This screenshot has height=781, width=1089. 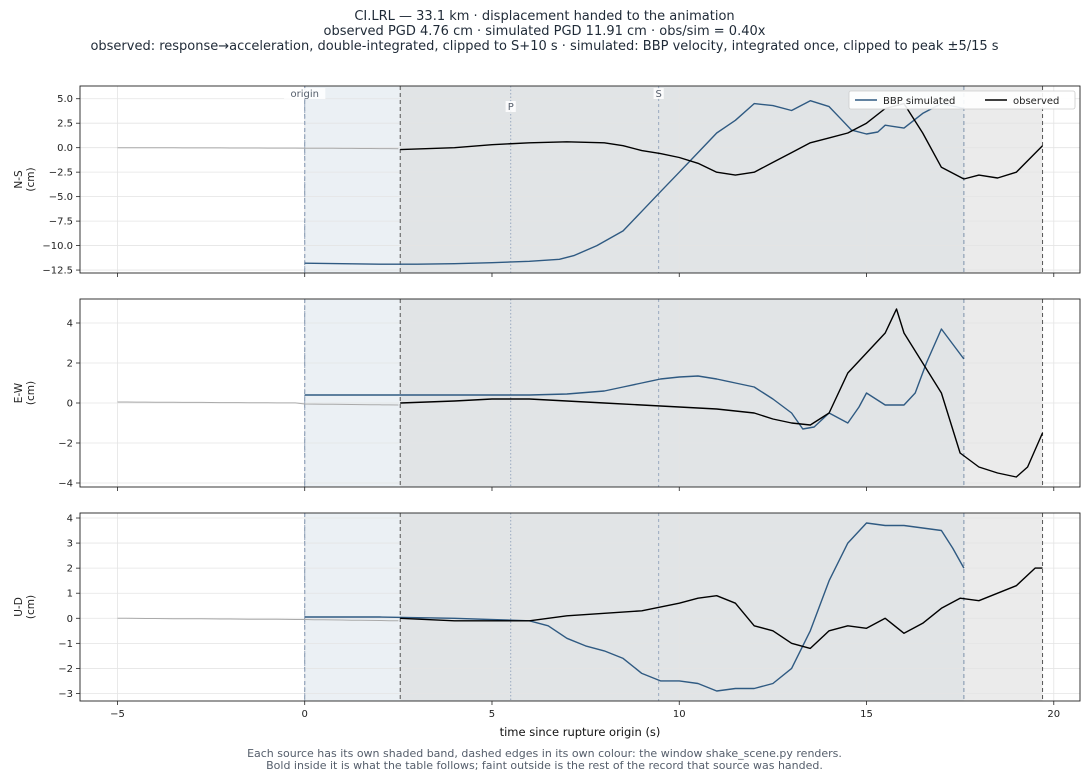 I want to click on observed-line-u-d, so click(x=721, y=608).